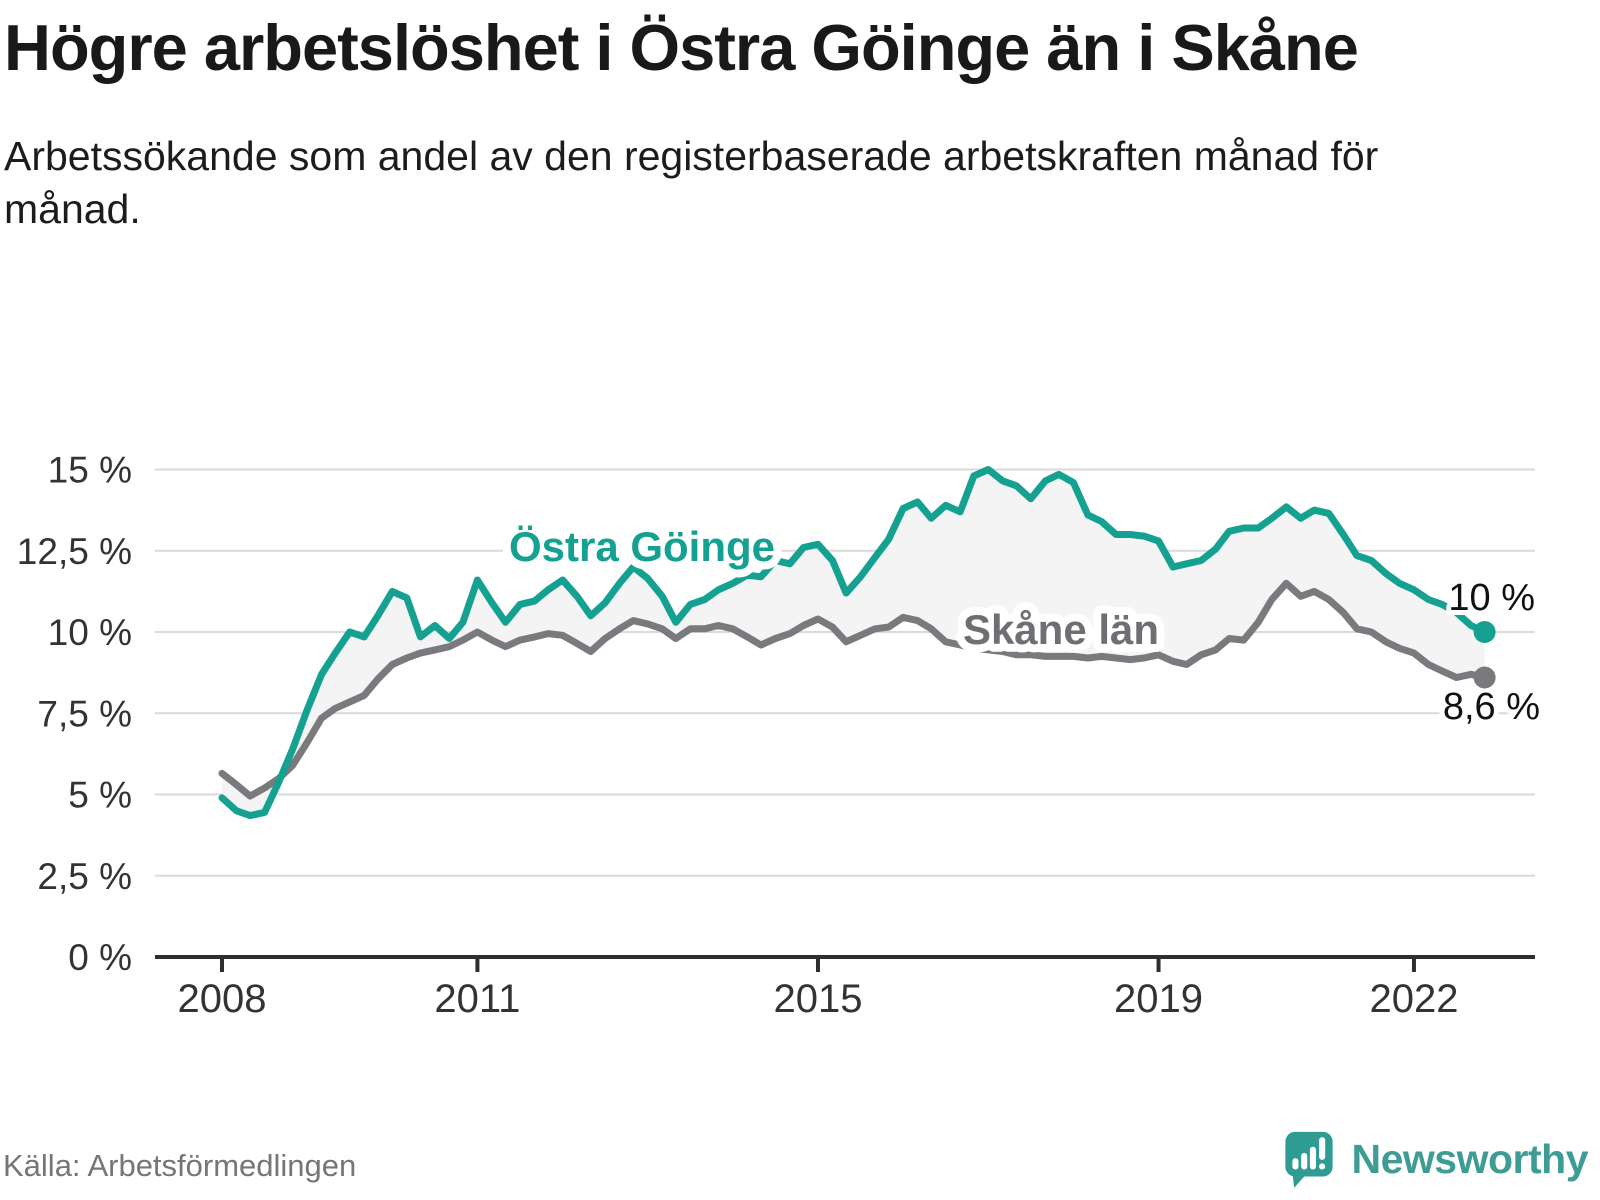  What do you see at coordinates (90, 470) in the screenshot?
I see `y-tick-label-15: 15 %` at bounding box center [90, 470].